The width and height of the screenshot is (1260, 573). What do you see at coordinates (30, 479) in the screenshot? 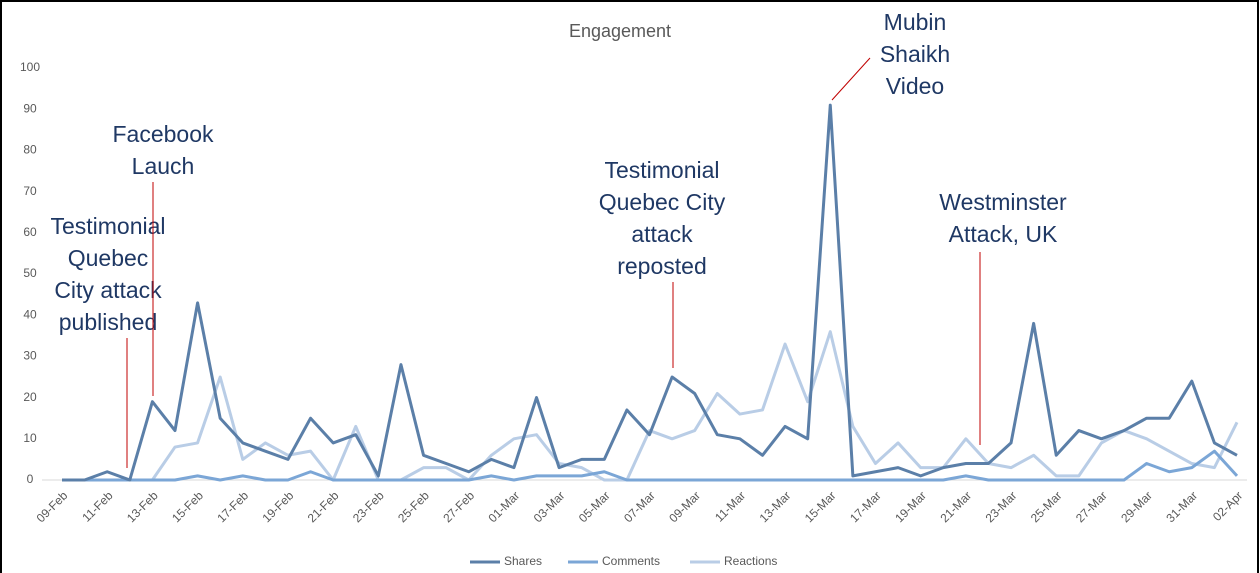
I see `y-tick-label: 0` at bounding box center [30, 479].